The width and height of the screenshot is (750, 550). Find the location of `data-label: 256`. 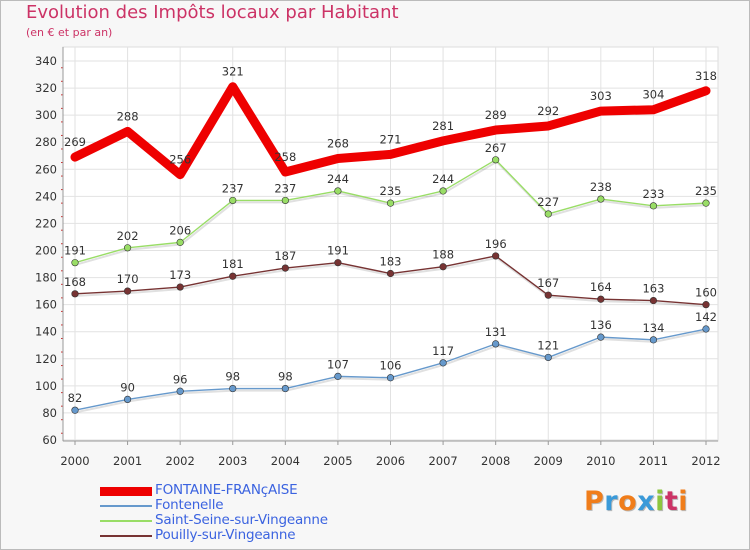

data-label: 256 is located at coordinates (180, 160).